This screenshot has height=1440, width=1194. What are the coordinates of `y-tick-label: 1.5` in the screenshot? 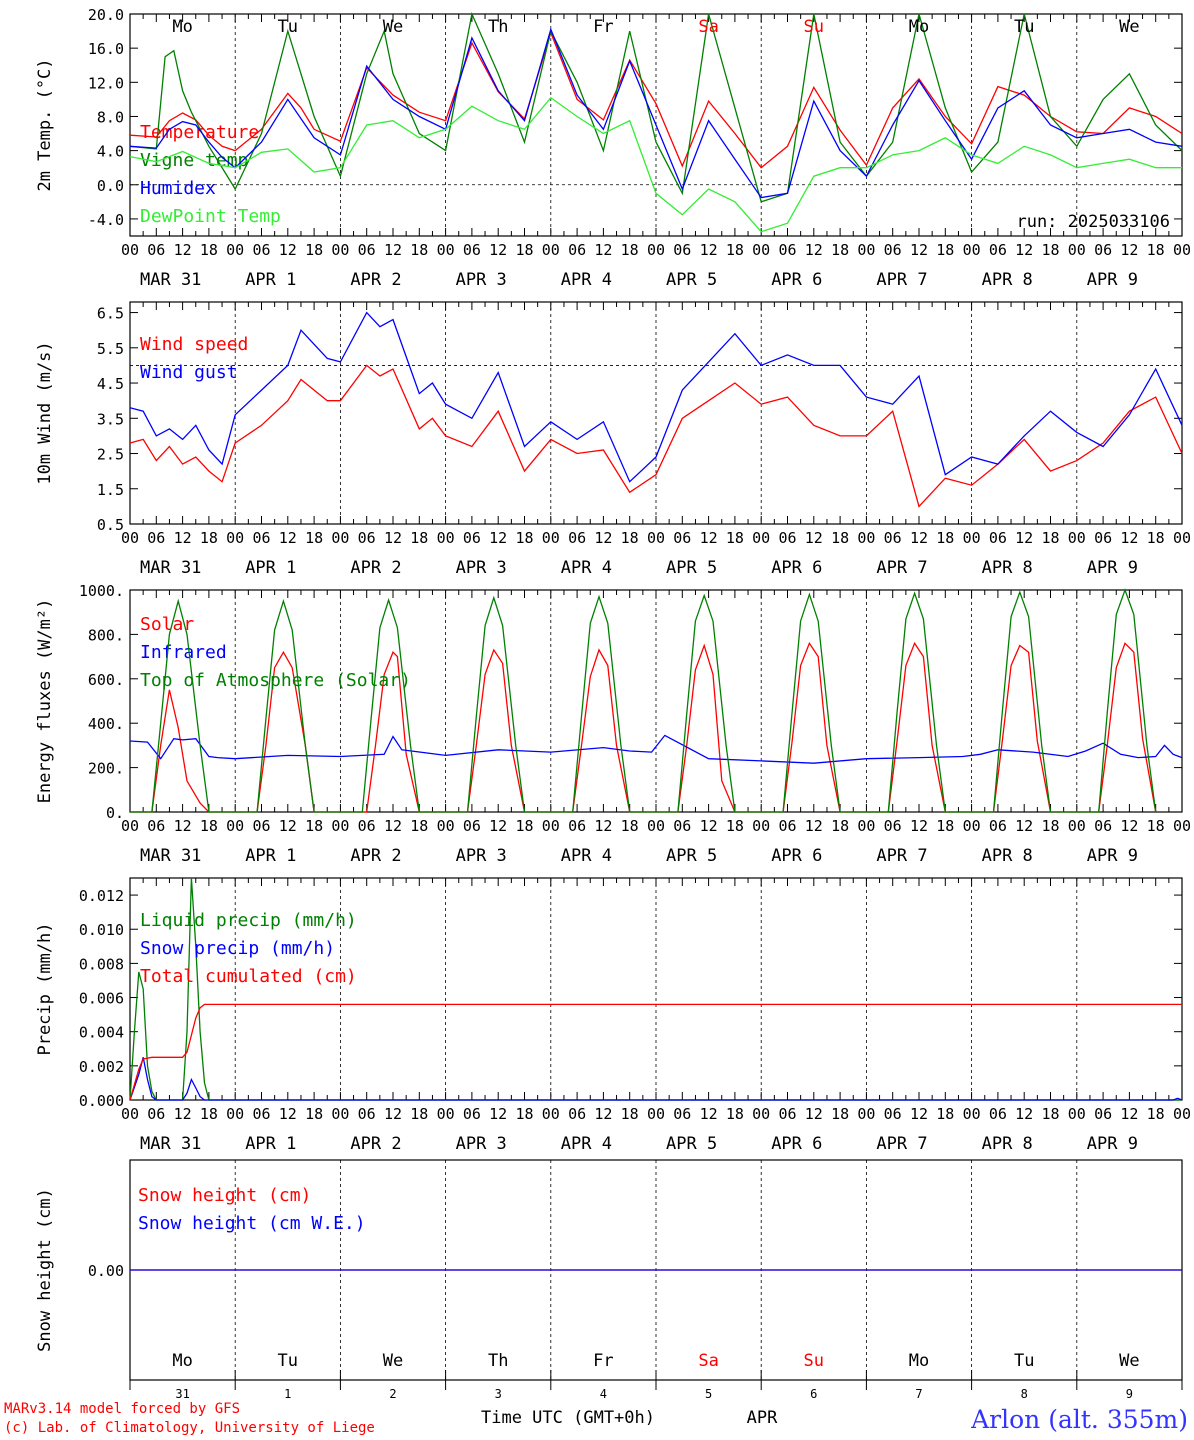 It's located at (110, 490).